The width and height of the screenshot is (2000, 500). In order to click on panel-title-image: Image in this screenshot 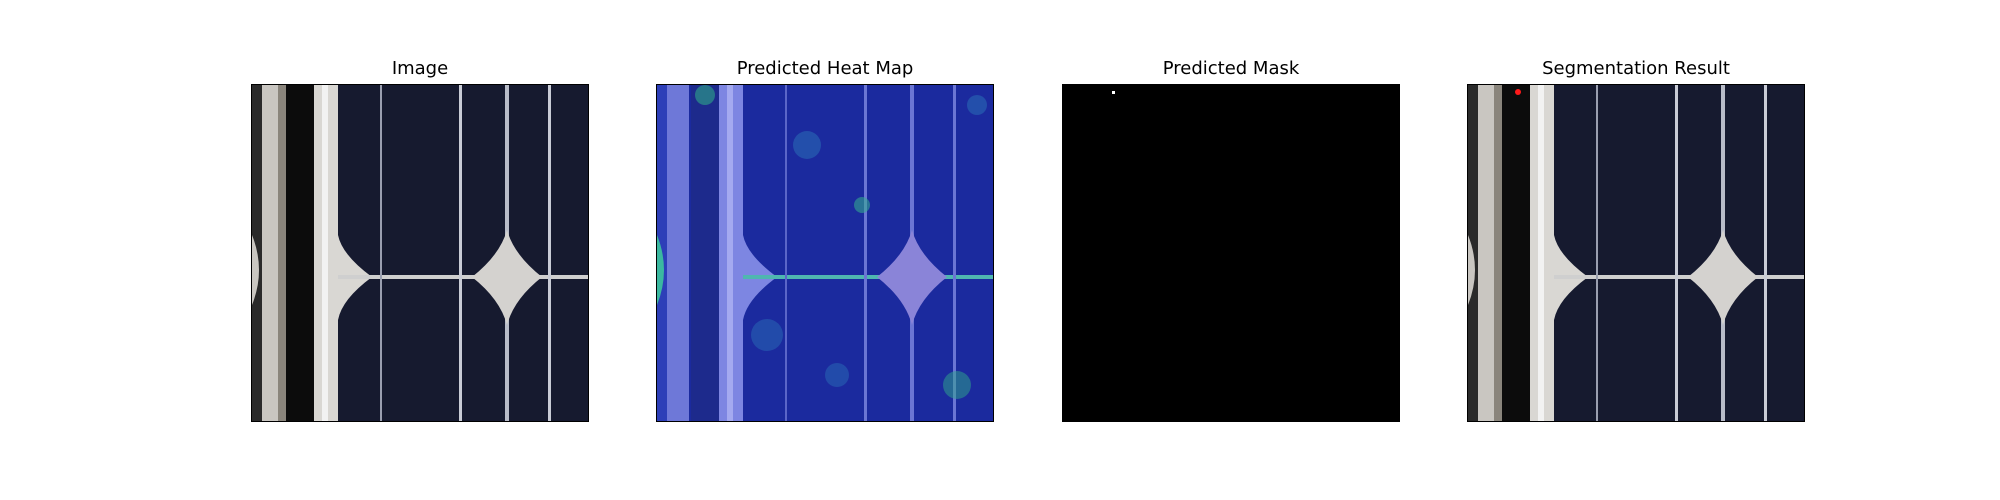, I will do `click(420, 68)`.